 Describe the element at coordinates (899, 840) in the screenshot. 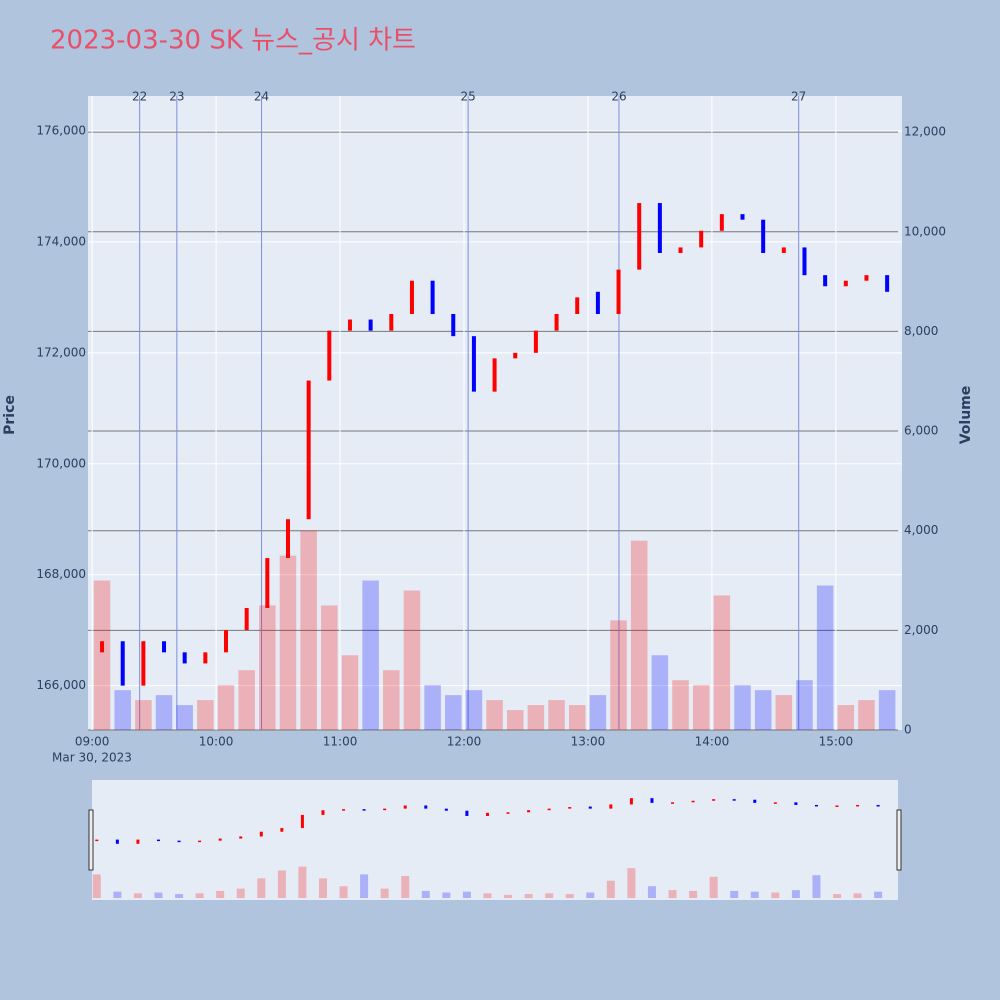

I see `range-handle-right` at that location.